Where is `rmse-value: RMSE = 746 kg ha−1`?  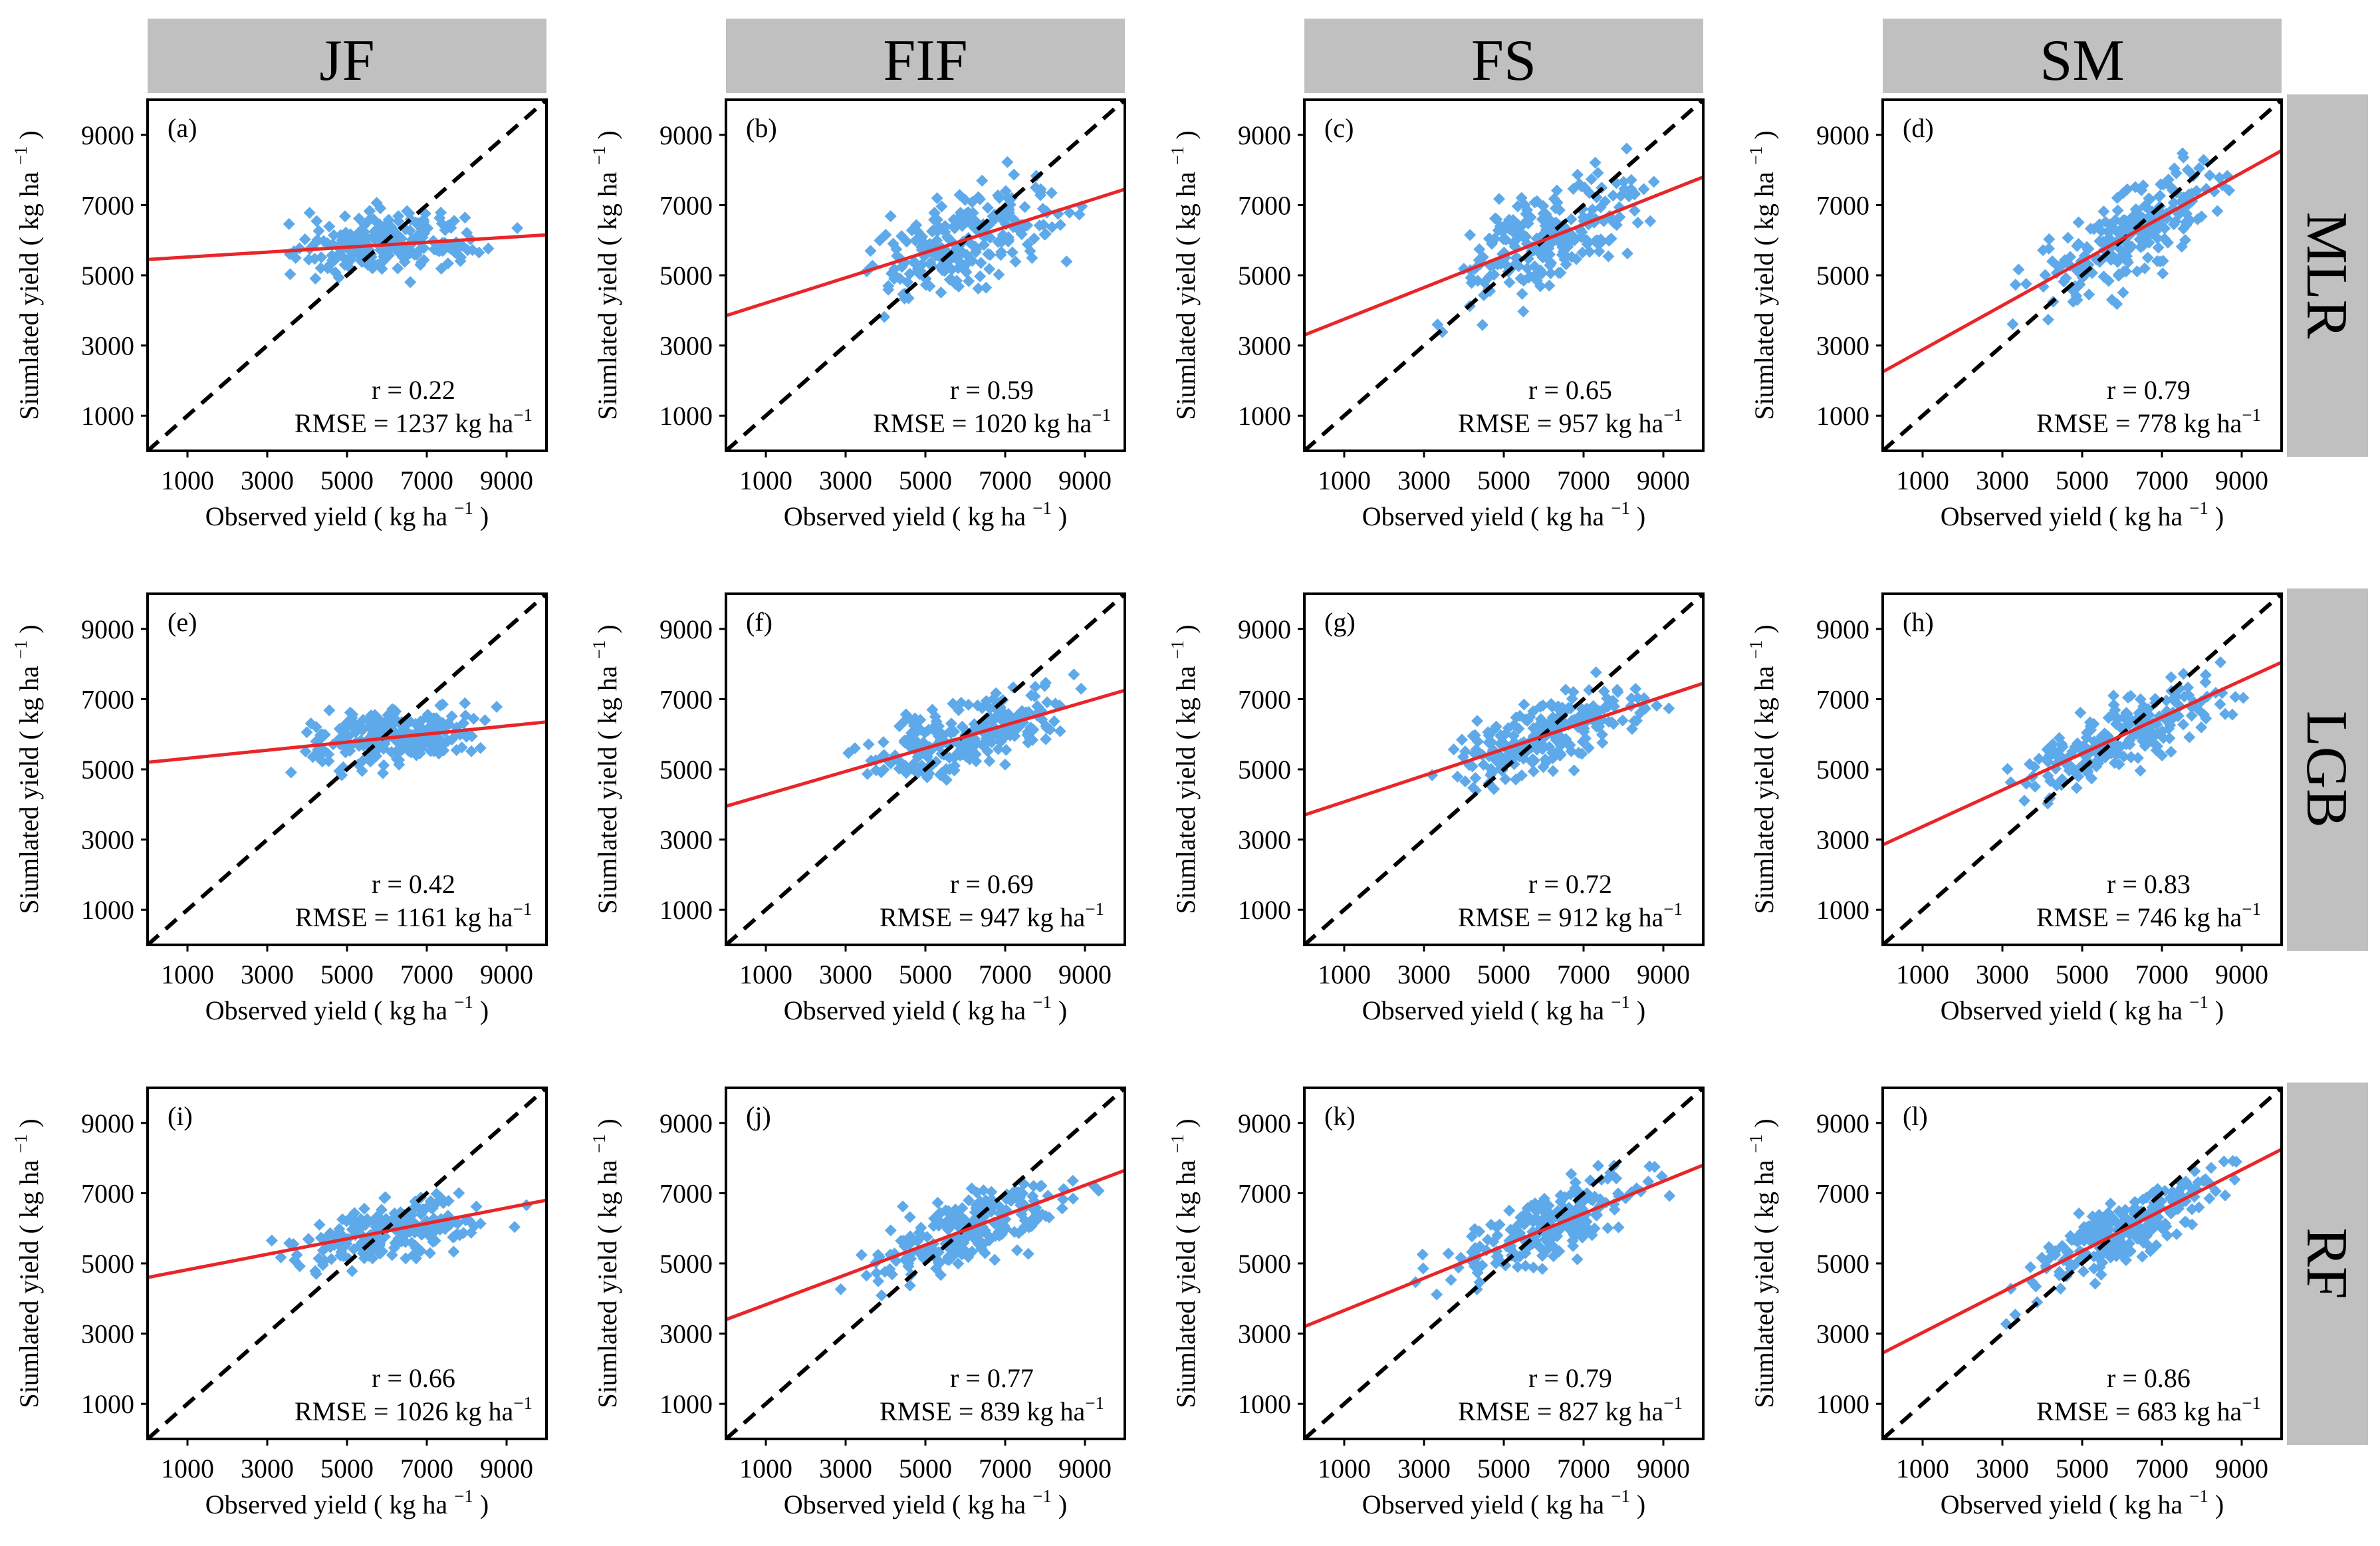
rmse-value: RMSE = 746 kg ha−1 is located at coordinates (2148, 915).